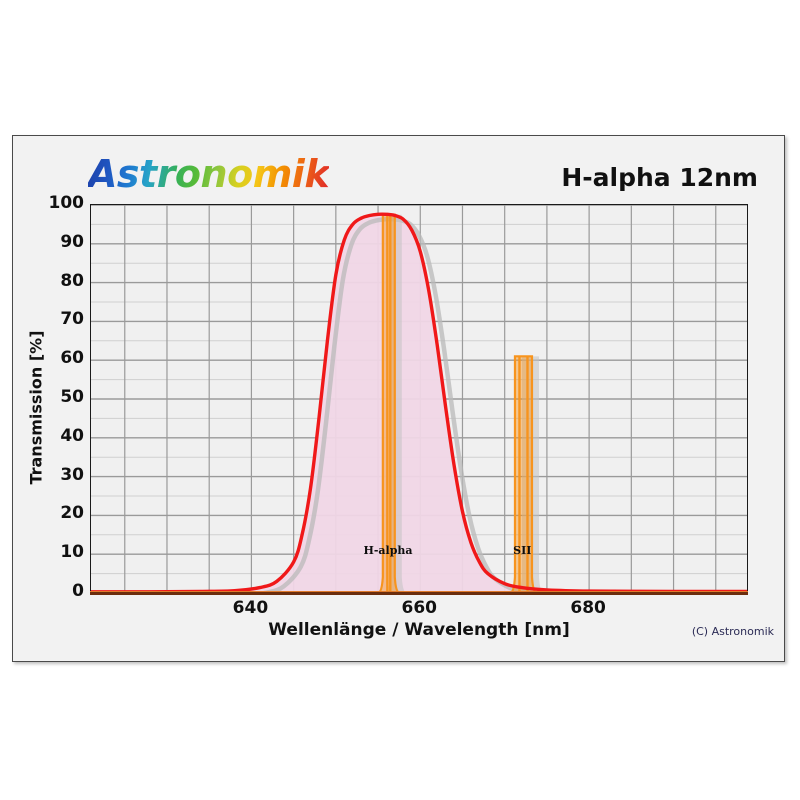 Image resolution: width=800 pixels, height=800 pixels. I want to click on y-axis-tick-label: 30, so click(72, 474).